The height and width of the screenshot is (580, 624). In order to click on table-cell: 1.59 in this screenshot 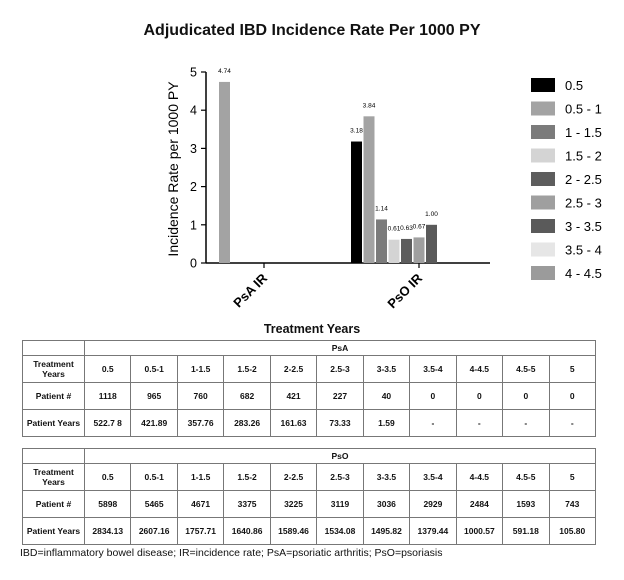, I will do `click(386, 423)`.